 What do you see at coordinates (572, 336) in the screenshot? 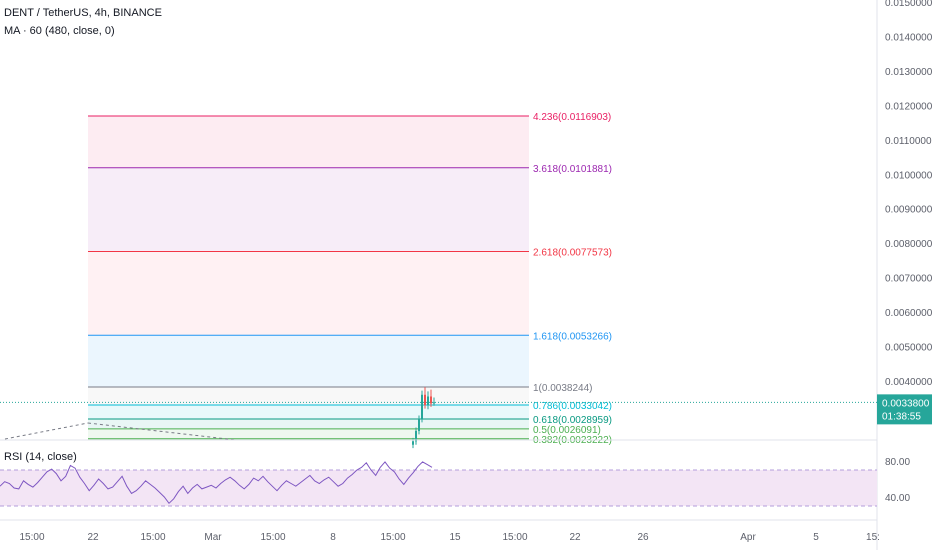
I see `fib-level-label: 1.618(0.0053266)` at bounding box center [572, 336].